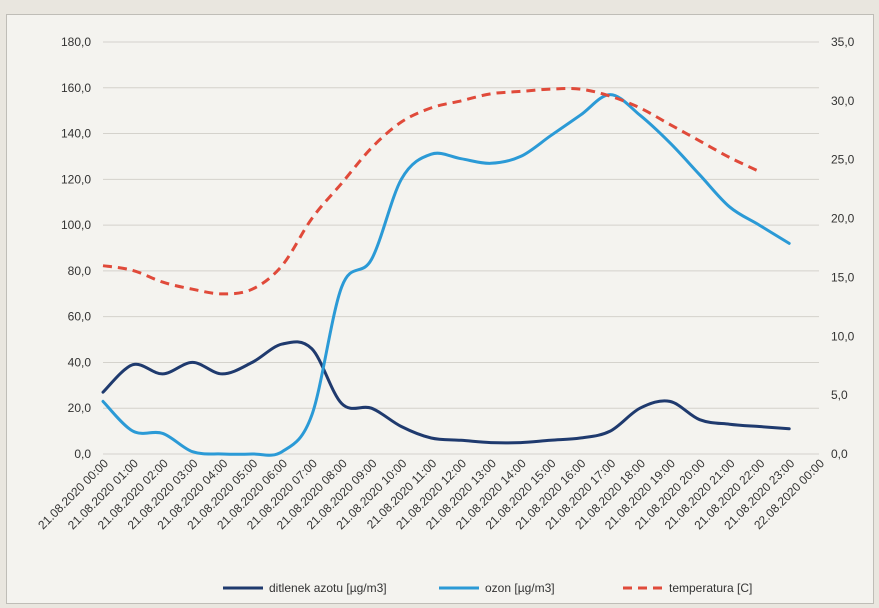 Image resolution: width=879 pixels, height=608 pixels. What do you see at coordinates (843, 248) in the screenshot?
I see `right-axis-ticks: 0,0 5,0 10,0 15,0 20,0 25,0 30,0 35,0` at bounding box center [843, 248].